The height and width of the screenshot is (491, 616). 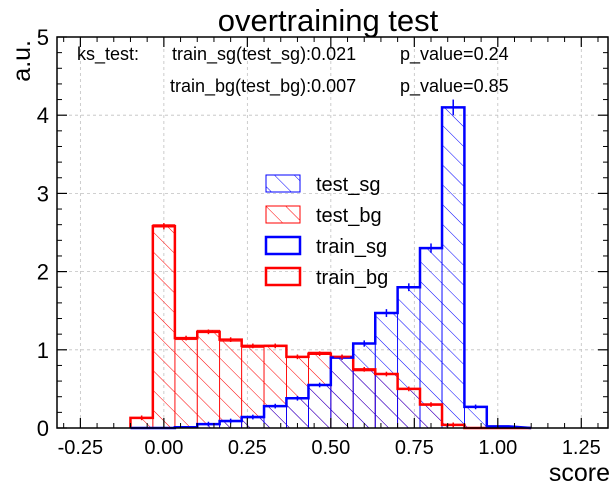 I want to click on x-tick-label: -0.25, so click(x=81, y=448).